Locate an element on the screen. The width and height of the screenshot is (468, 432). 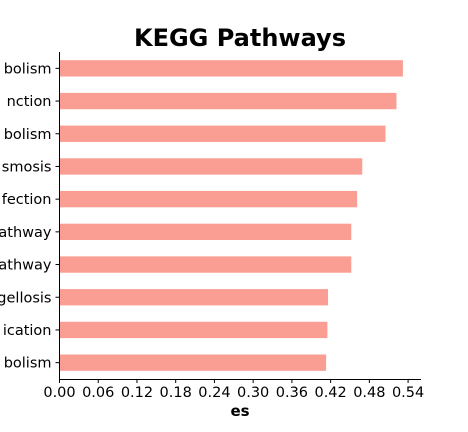
x-tick-label: 0.54 is located at coordinates (408, 393).